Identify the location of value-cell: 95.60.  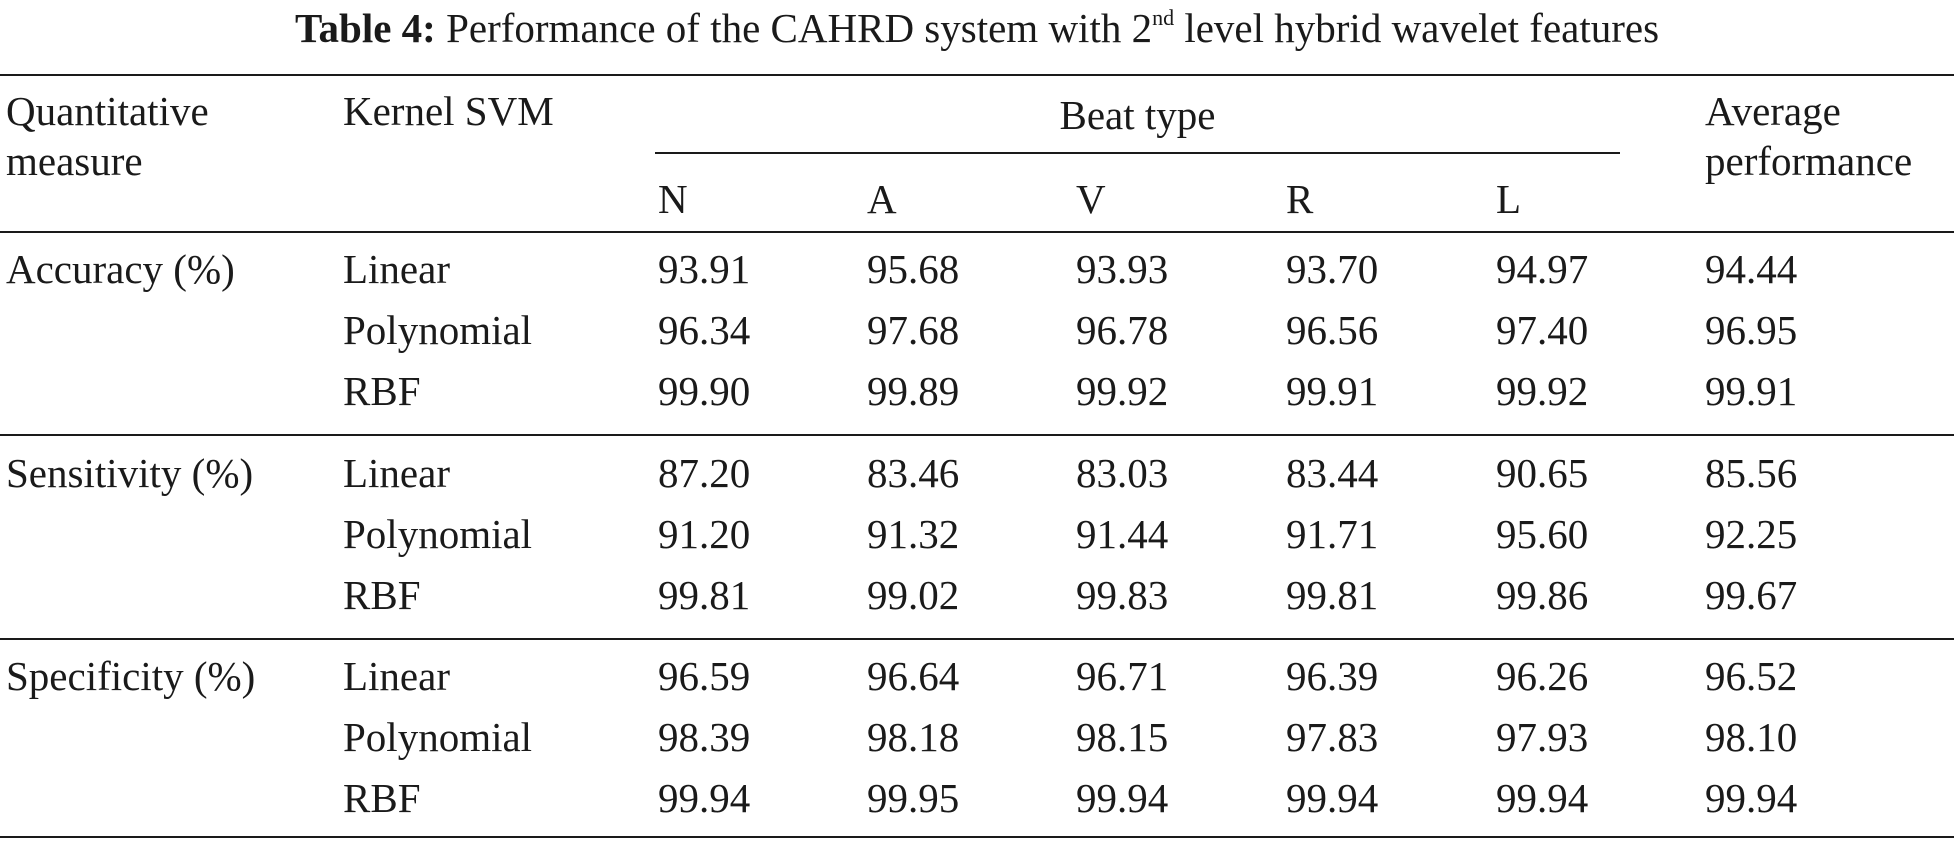
(1542, 534).